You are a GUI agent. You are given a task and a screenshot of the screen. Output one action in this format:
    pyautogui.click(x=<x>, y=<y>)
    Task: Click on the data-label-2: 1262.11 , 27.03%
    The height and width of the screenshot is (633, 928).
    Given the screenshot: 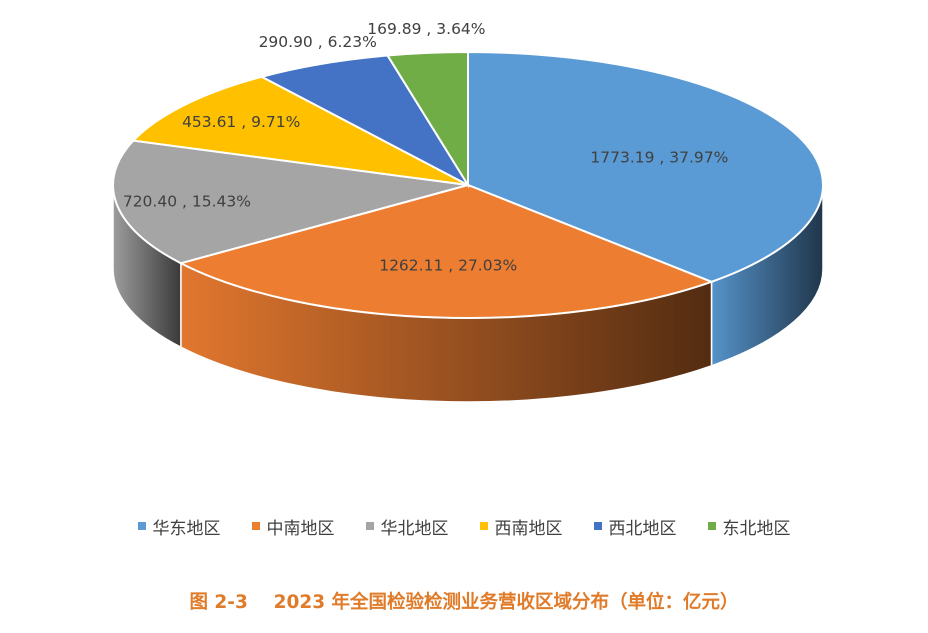 What is the action you would take?
    pyautogui.click(x=448, y=266)
    